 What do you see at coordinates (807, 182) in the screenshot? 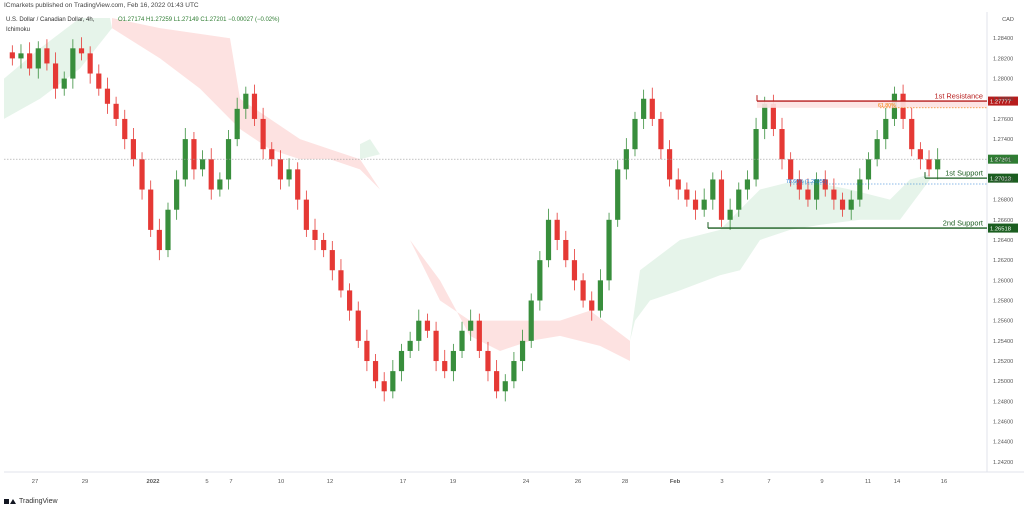
I see `fib-label: 78.60% (1.26955)` at bounding box center [807, 182].